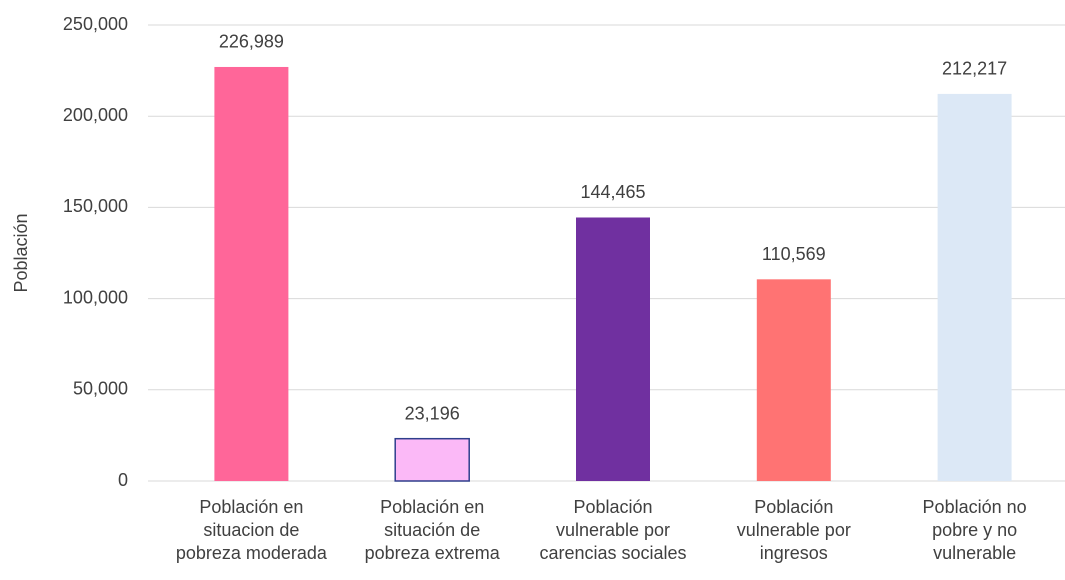  Describe the element at coordinates (95, 24) in the screenshot. I see `y-tick-label: 250,000` at that location.